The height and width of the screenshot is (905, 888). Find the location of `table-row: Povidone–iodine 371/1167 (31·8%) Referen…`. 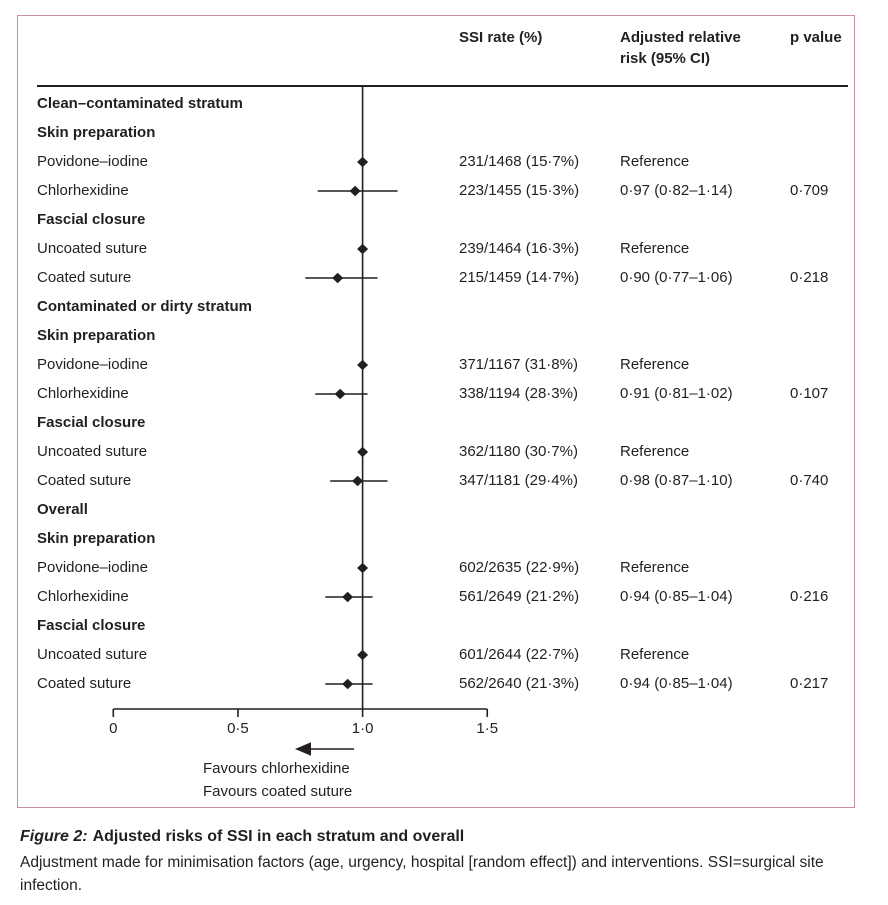

table-row: Povidone–iodine 371/1167 (31·8%) Referen… is located at coordinates (436, 365).